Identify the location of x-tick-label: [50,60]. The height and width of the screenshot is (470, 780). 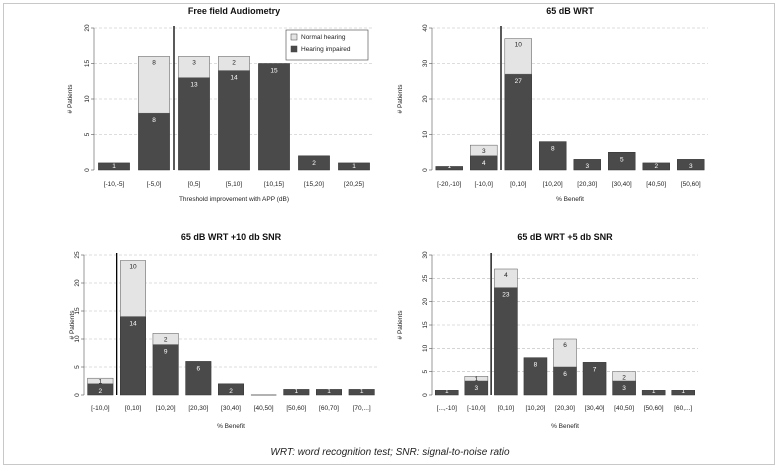
(296, 408).